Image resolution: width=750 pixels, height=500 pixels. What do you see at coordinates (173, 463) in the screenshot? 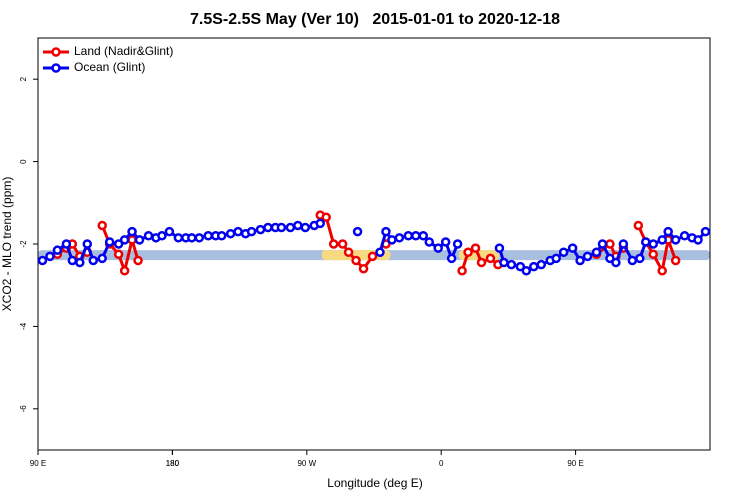
I see `x-tick-label: 180` at bounding box center [173, 463].